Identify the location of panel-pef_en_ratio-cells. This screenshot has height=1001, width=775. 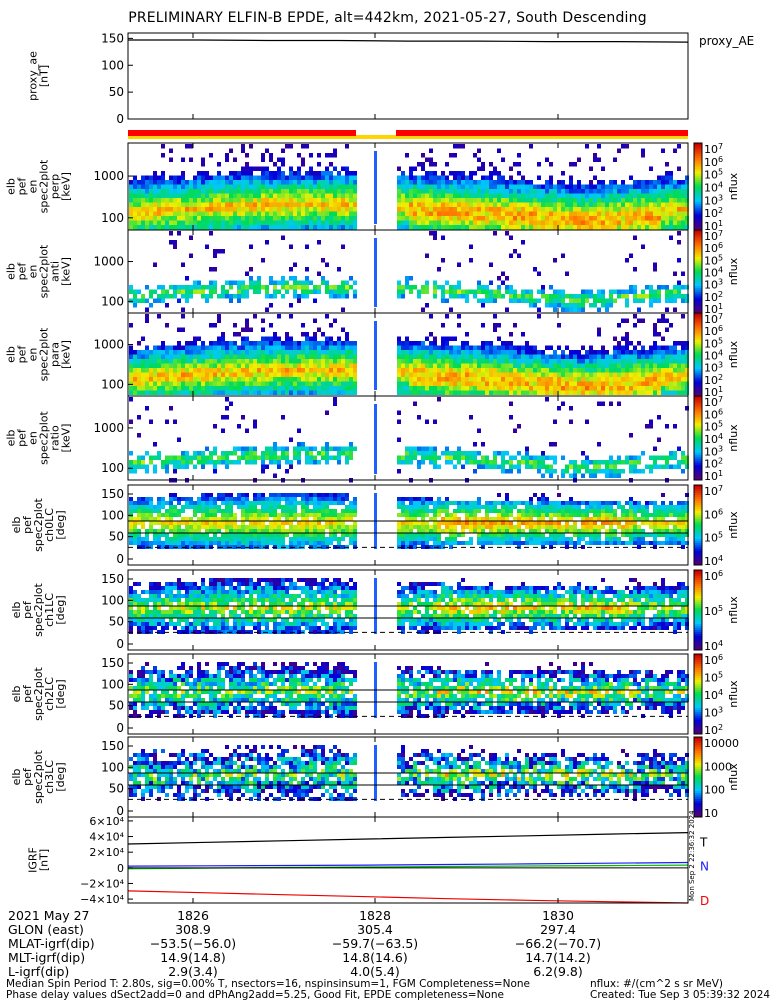
(409, 440).